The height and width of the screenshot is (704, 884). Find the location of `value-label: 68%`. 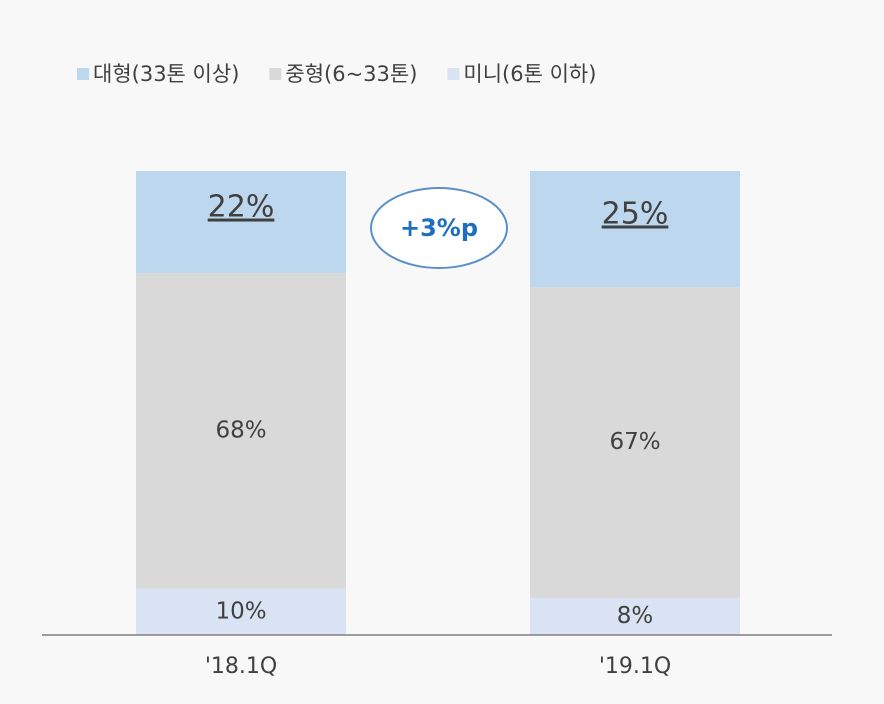

value-label: 68% is located at coordinates (240, 430).